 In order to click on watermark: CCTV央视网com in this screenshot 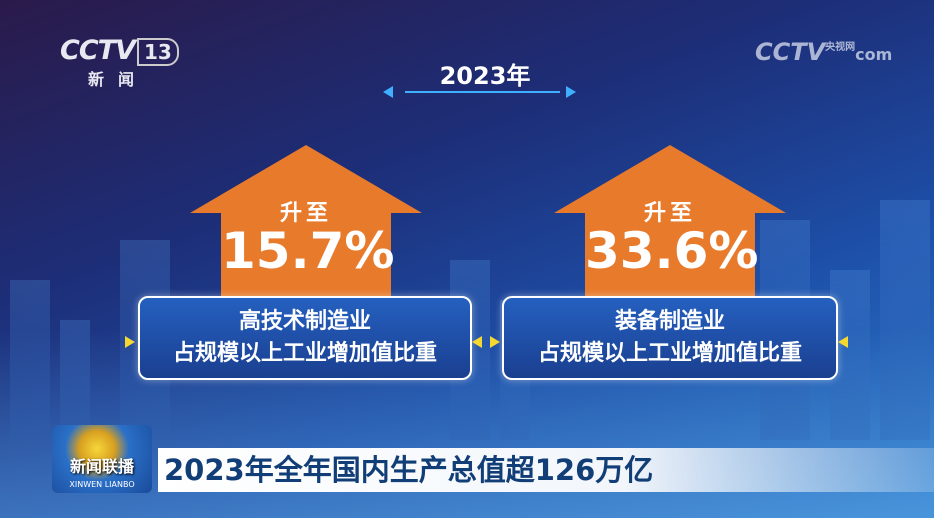, I will do `click(823, 52)`.